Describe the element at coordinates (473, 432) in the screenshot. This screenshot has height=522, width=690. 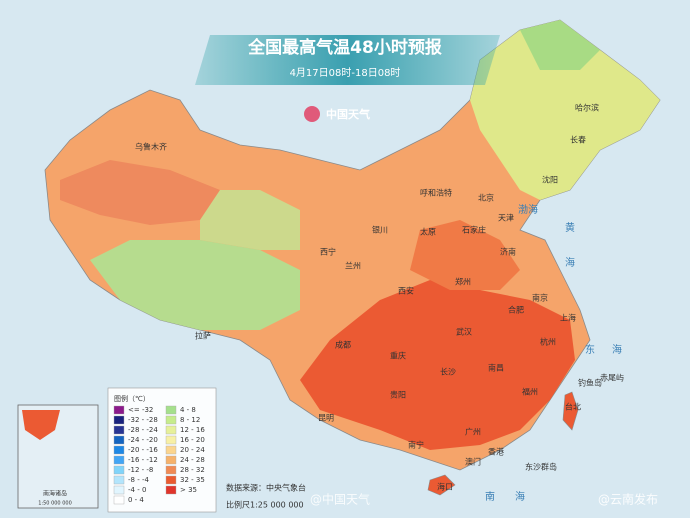
I see `city: 广州` at that location.